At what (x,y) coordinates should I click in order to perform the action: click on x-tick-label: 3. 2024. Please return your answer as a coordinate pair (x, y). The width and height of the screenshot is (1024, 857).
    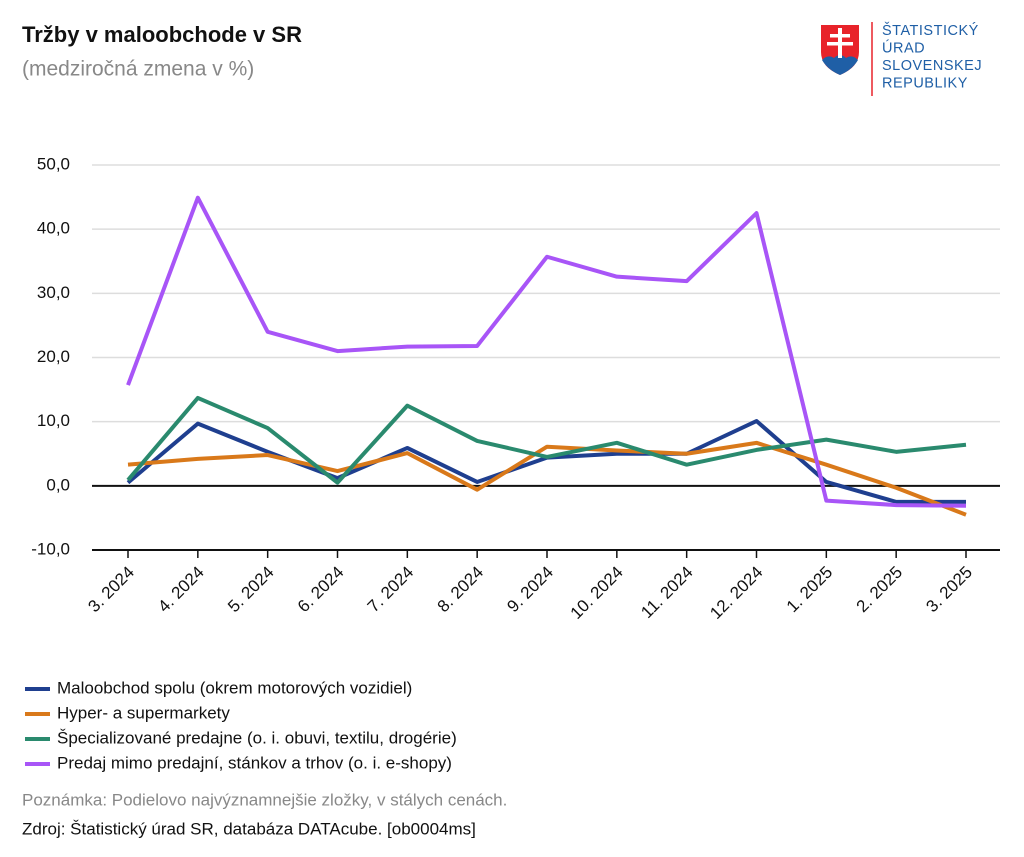
    Looking at the image, I should click on (111, 590).